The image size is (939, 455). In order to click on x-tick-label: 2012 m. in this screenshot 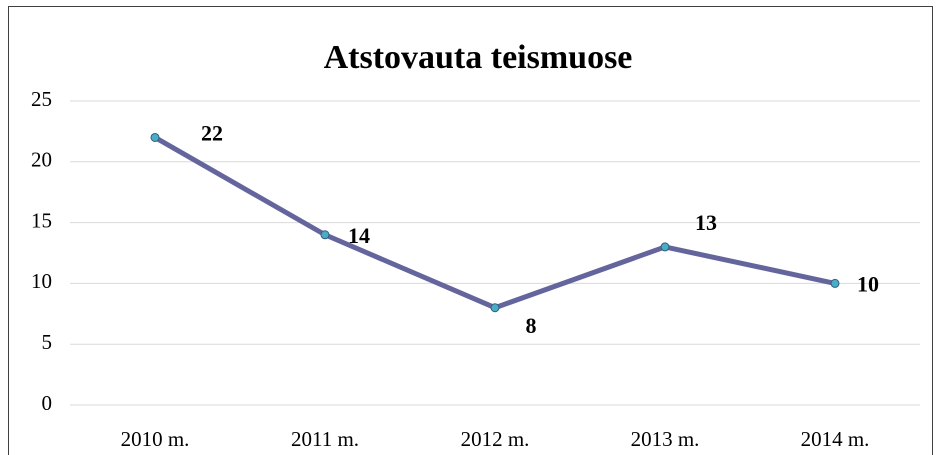, I will do `click(495, 439)`.